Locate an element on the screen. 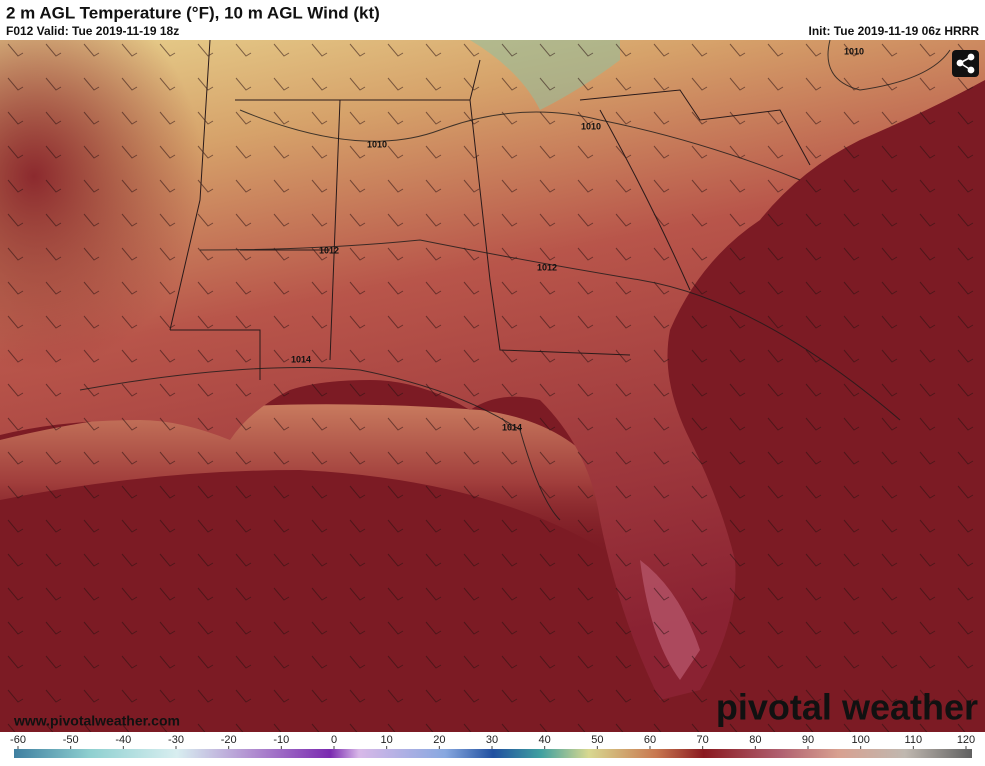  colorbar-tick-label: -60 is located at coordinates (18, 740).